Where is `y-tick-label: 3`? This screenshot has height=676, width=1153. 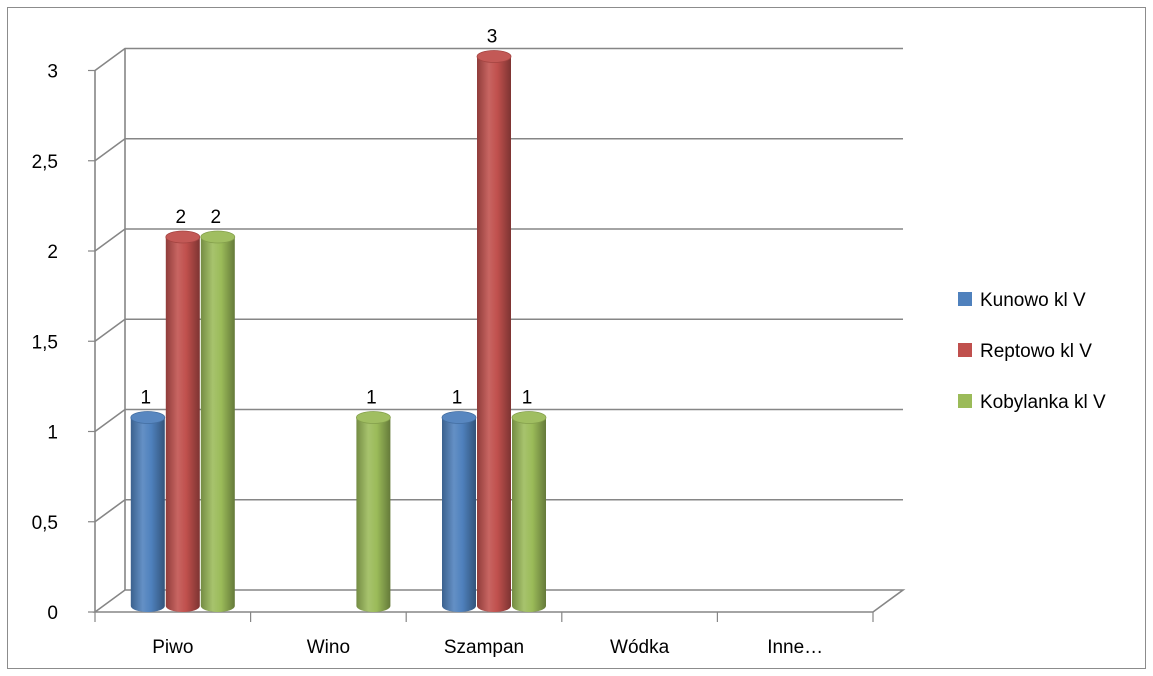
y-tick-label: 3 is located at coordinates (52, 72).